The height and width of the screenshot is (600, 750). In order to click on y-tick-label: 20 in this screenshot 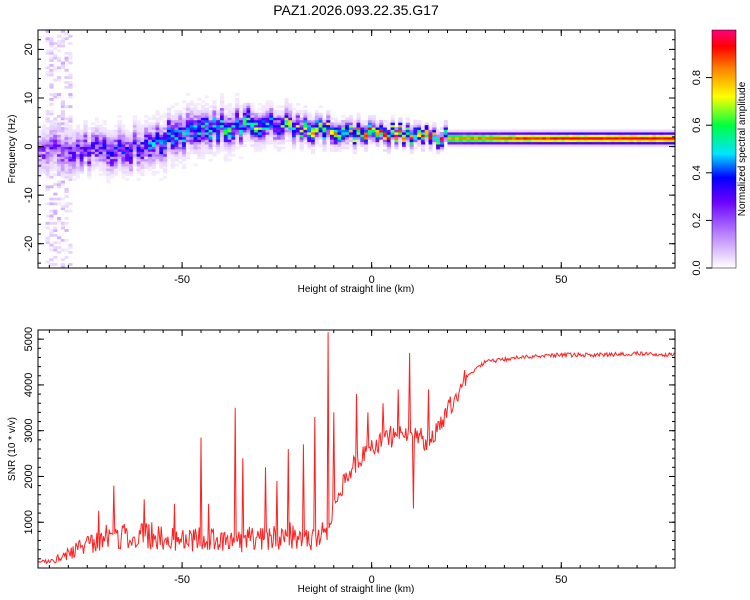, I will do `click(29, 49)`.